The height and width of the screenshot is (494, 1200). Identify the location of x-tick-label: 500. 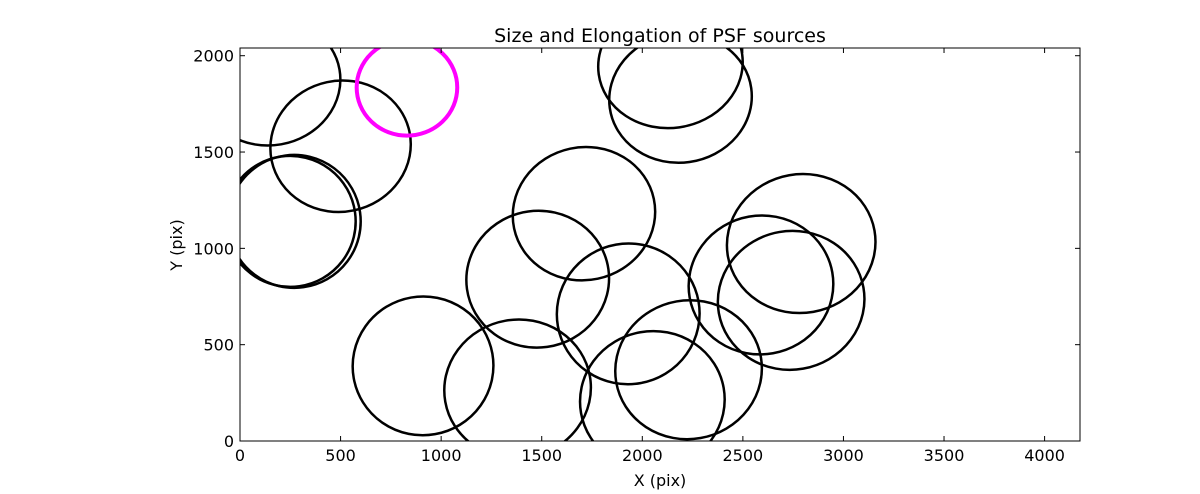
(340, 455).